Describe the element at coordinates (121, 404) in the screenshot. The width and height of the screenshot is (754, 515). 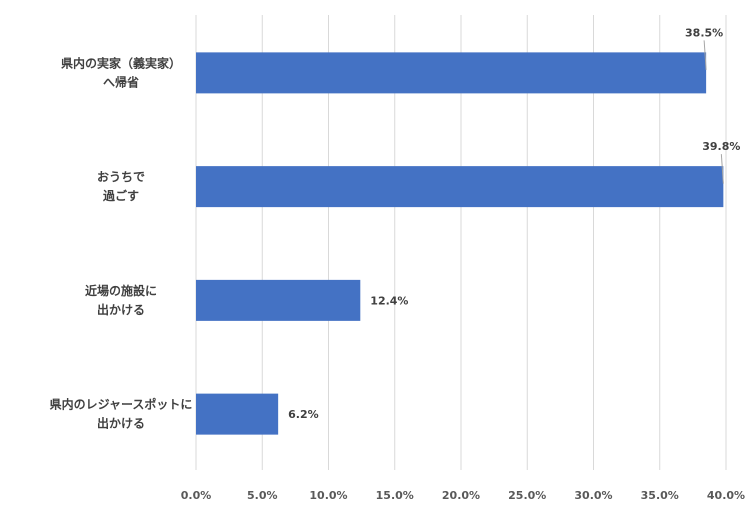
I see `category-label: 県内のレジャースポットに` at that location.